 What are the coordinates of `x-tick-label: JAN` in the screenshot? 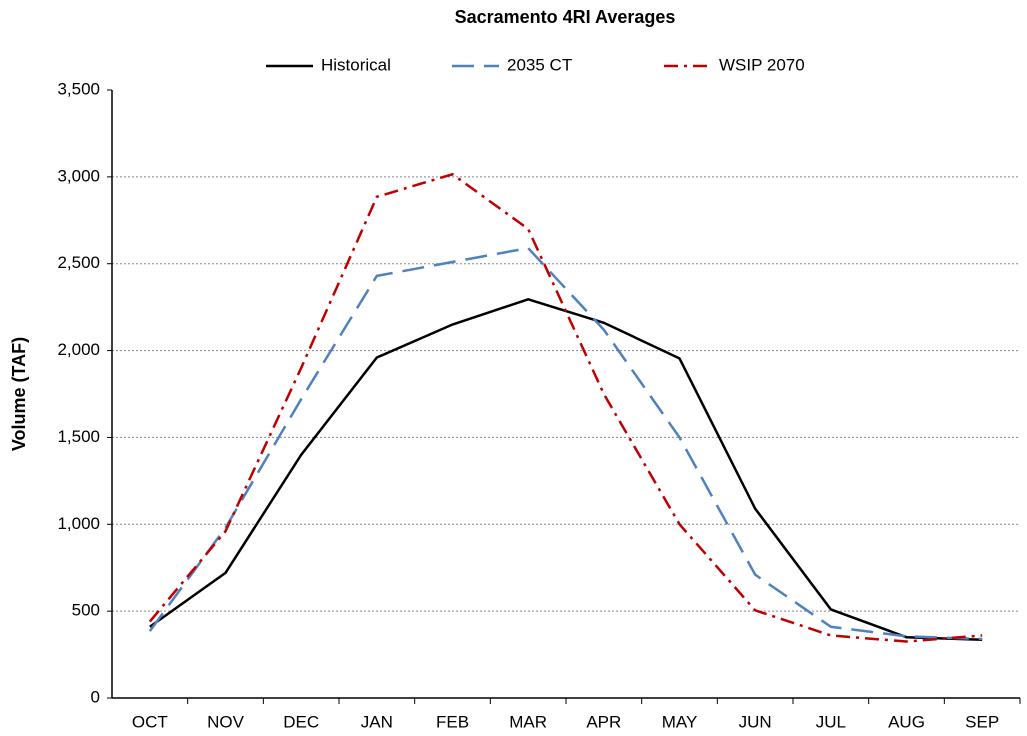 It's located at (377, 721).